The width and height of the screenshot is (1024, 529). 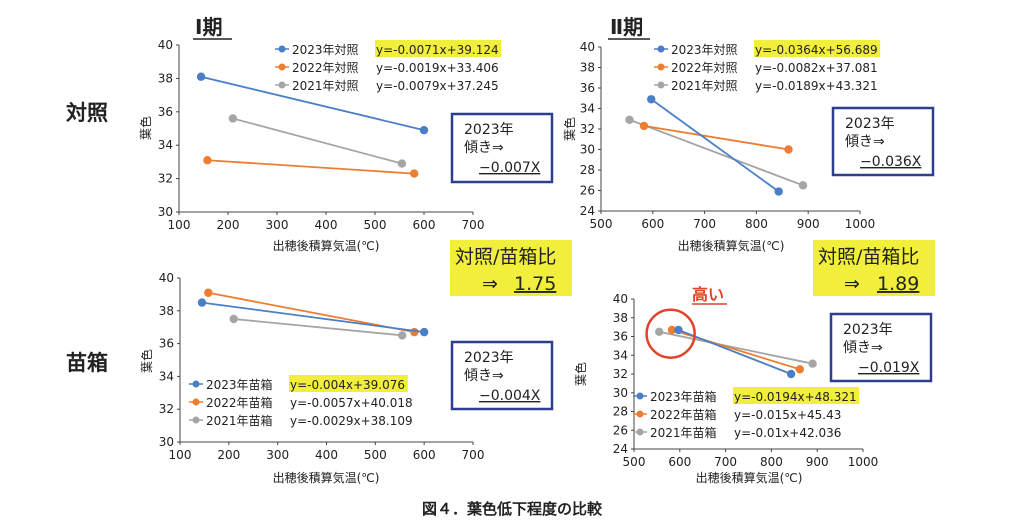 I want to click on y-tick-label: 30, so click(x=166, y=442).